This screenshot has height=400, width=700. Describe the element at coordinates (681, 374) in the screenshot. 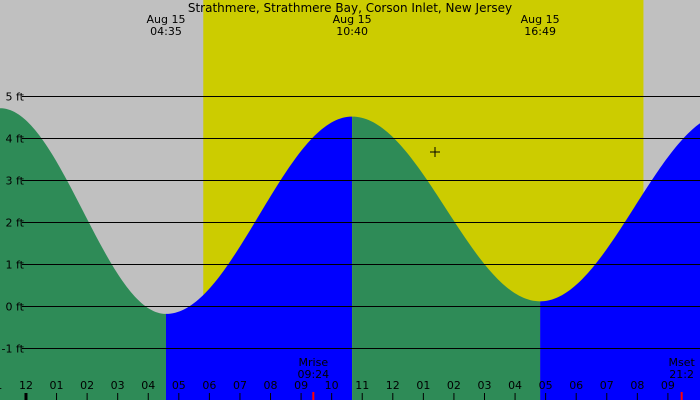

I see `moon-event-time: 21:2` at that location.